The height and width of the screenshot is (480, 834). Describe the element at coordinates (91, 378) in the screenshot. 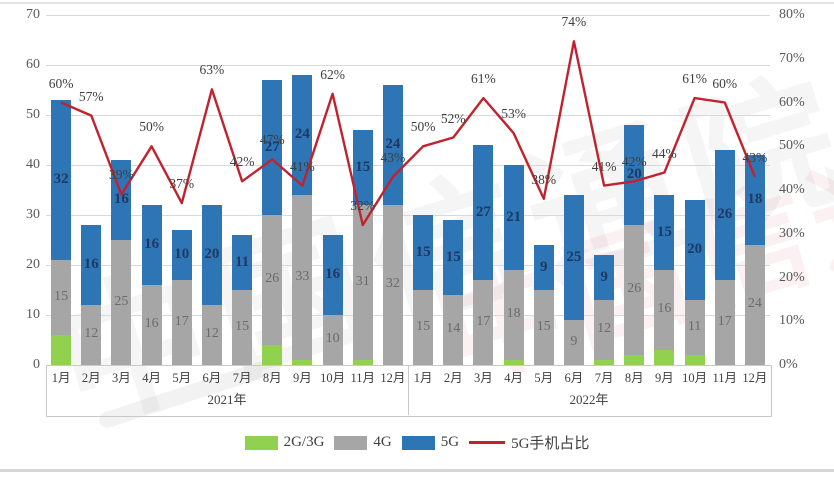

I see `x-axis-month-label: 2月` at that location.